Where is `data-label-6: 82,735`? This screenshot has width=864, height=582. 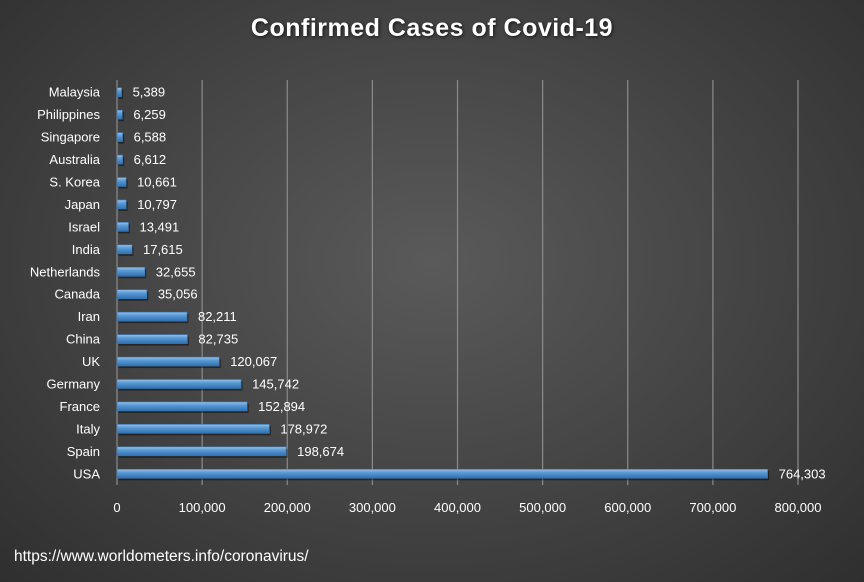
data-label-6: 82,735 is located at coordinates (218, 339).